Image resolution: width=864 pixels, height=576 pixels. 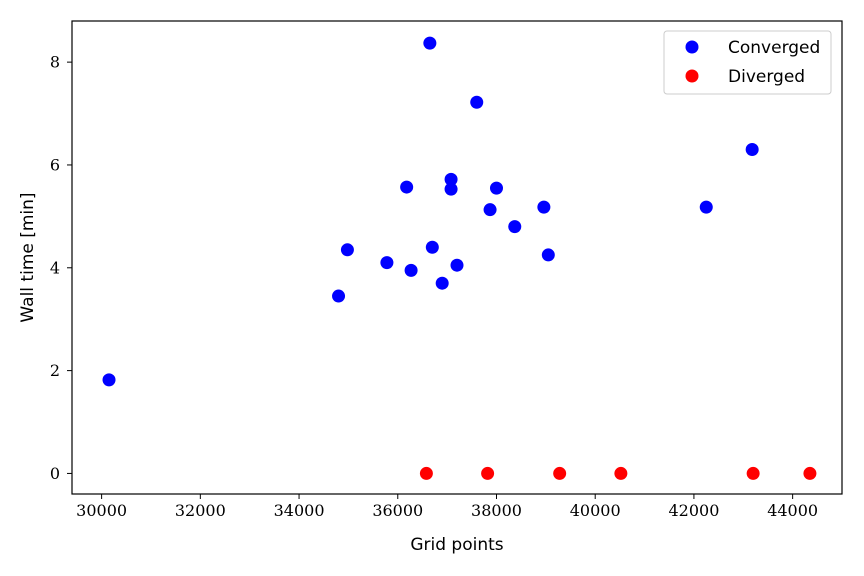 I want to click on legend-marker-diverged, so click(x=692, y=76).